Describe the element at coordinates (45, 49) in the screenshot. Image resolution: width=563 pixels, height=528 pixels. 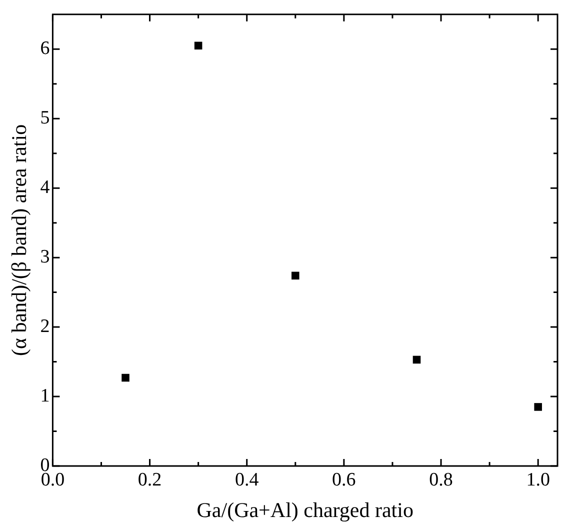
I see `y-tick-label: 6` at that location.